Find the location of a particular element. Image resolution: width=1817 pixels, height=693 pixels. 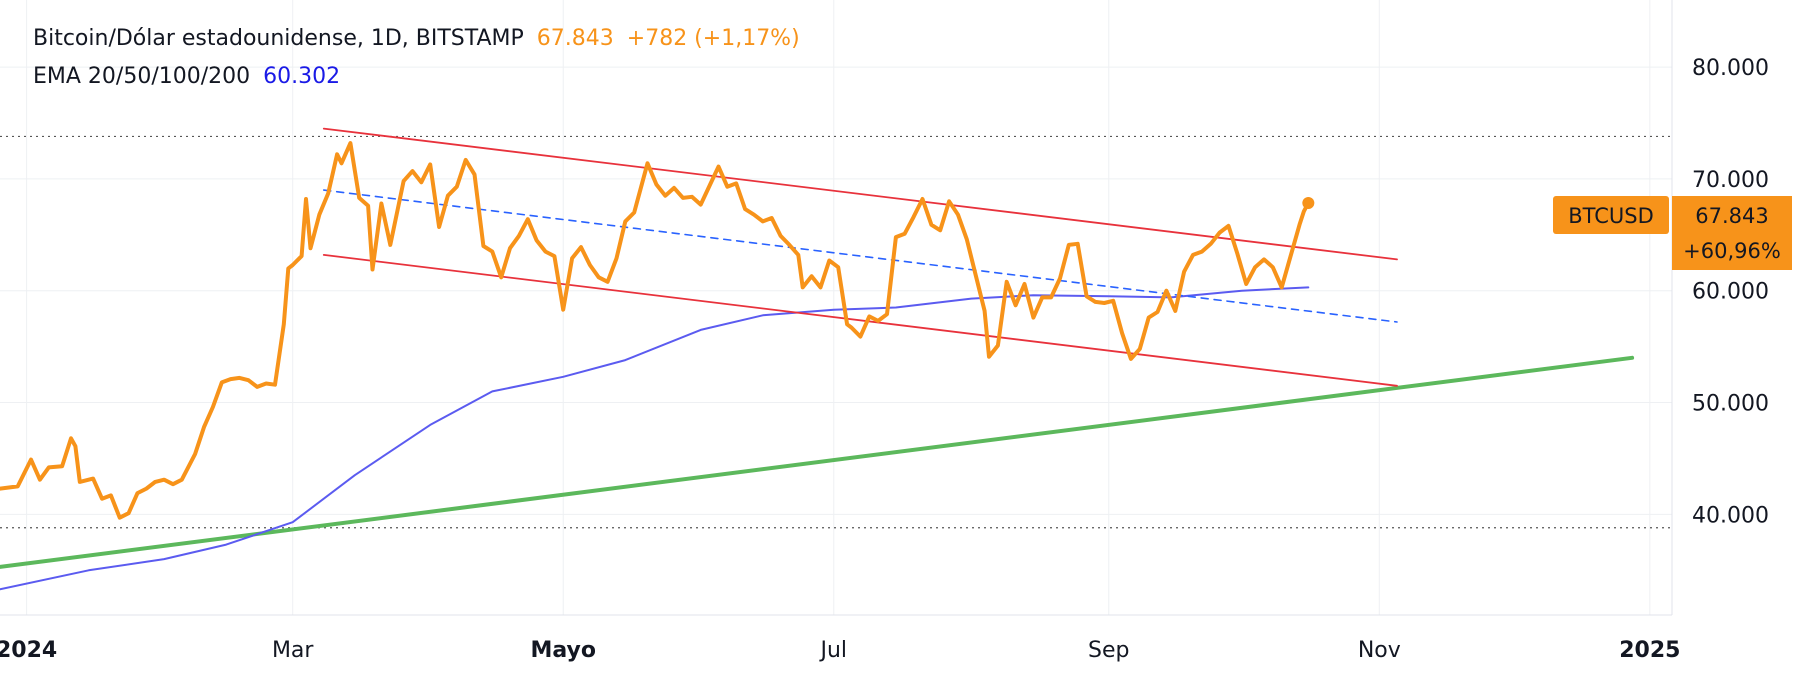

ema-legend: EMA 20/50/100/200 60.302 is located at coordinates (189, 76).